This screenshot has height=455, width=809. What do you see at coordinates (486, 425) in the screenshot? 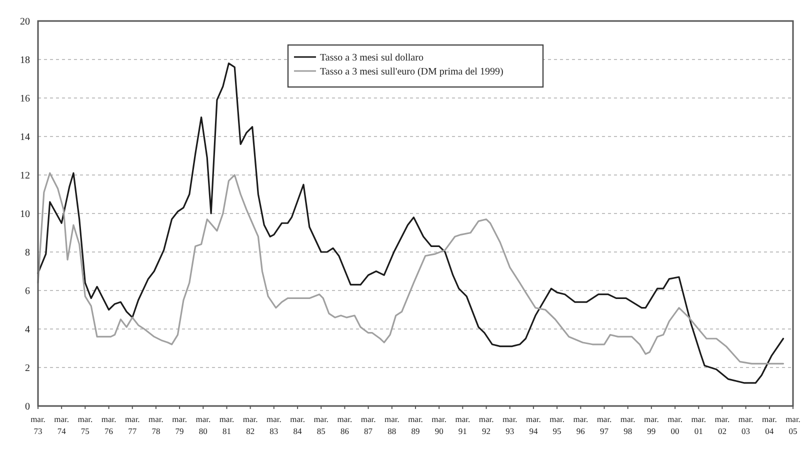
I see `x-tick-label: mar. 92` at bounding box center [486, 425].